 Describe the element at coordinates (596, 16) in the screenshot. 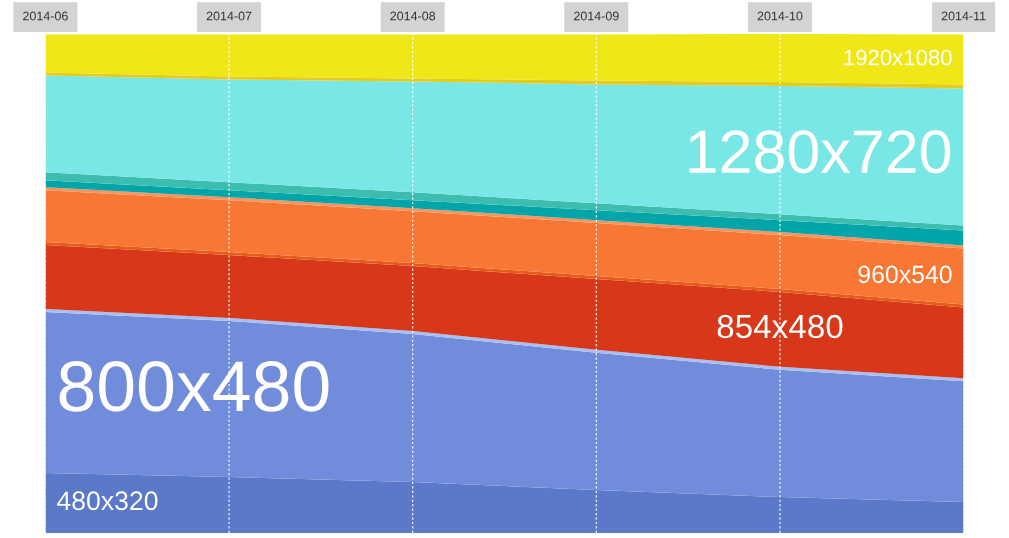

I see `x-tick-label: 2014-09` at that location.